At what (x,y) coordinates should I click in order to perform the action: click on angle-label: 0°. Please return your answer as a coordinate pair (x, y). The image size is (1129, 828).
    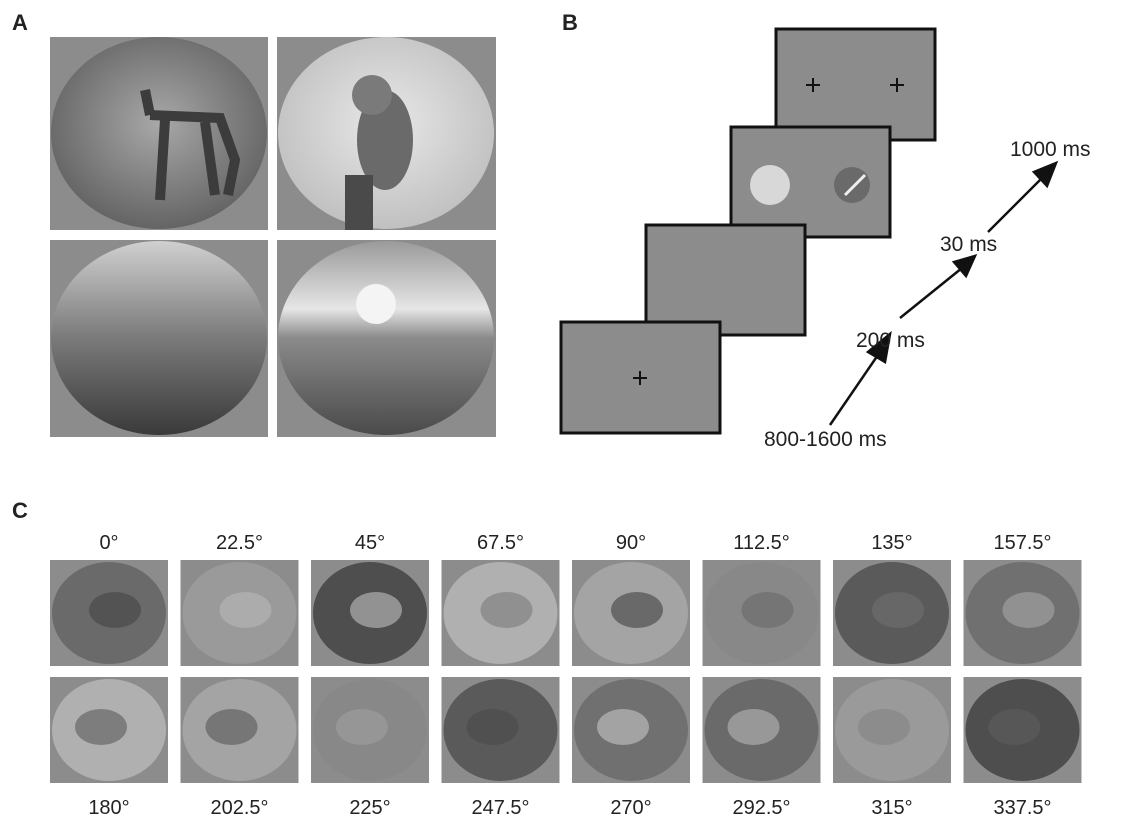
    Looking at the image, I should click on (108, 543).